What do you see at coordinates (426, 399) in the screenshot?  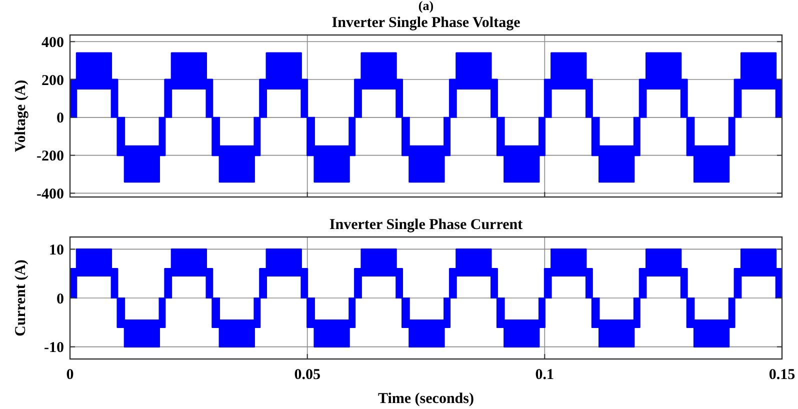 I see `x-axis-title: Time (seconds)` at bounding box center [426, 399].